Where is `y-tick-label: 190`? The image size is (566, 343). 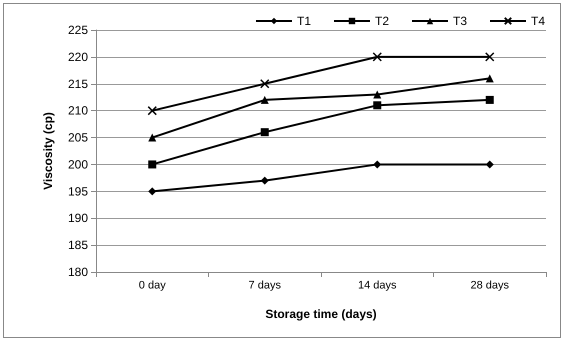 y-tick-label: 190 is located at coordinates (78, 218).